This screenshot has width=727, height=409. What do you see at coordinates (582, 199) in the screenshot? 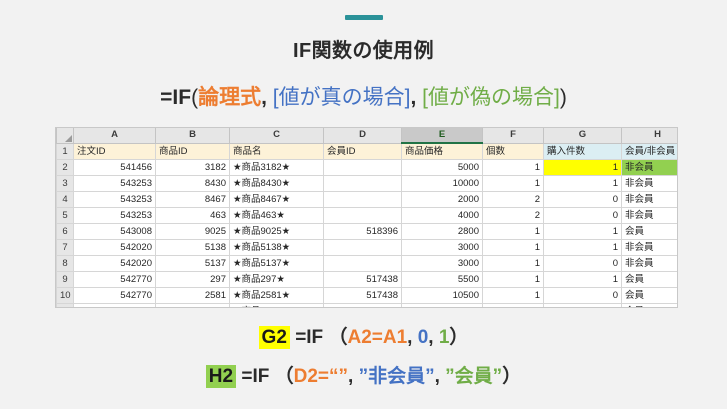
I see `cell-G4: 0` at bounding box center [582, 199].